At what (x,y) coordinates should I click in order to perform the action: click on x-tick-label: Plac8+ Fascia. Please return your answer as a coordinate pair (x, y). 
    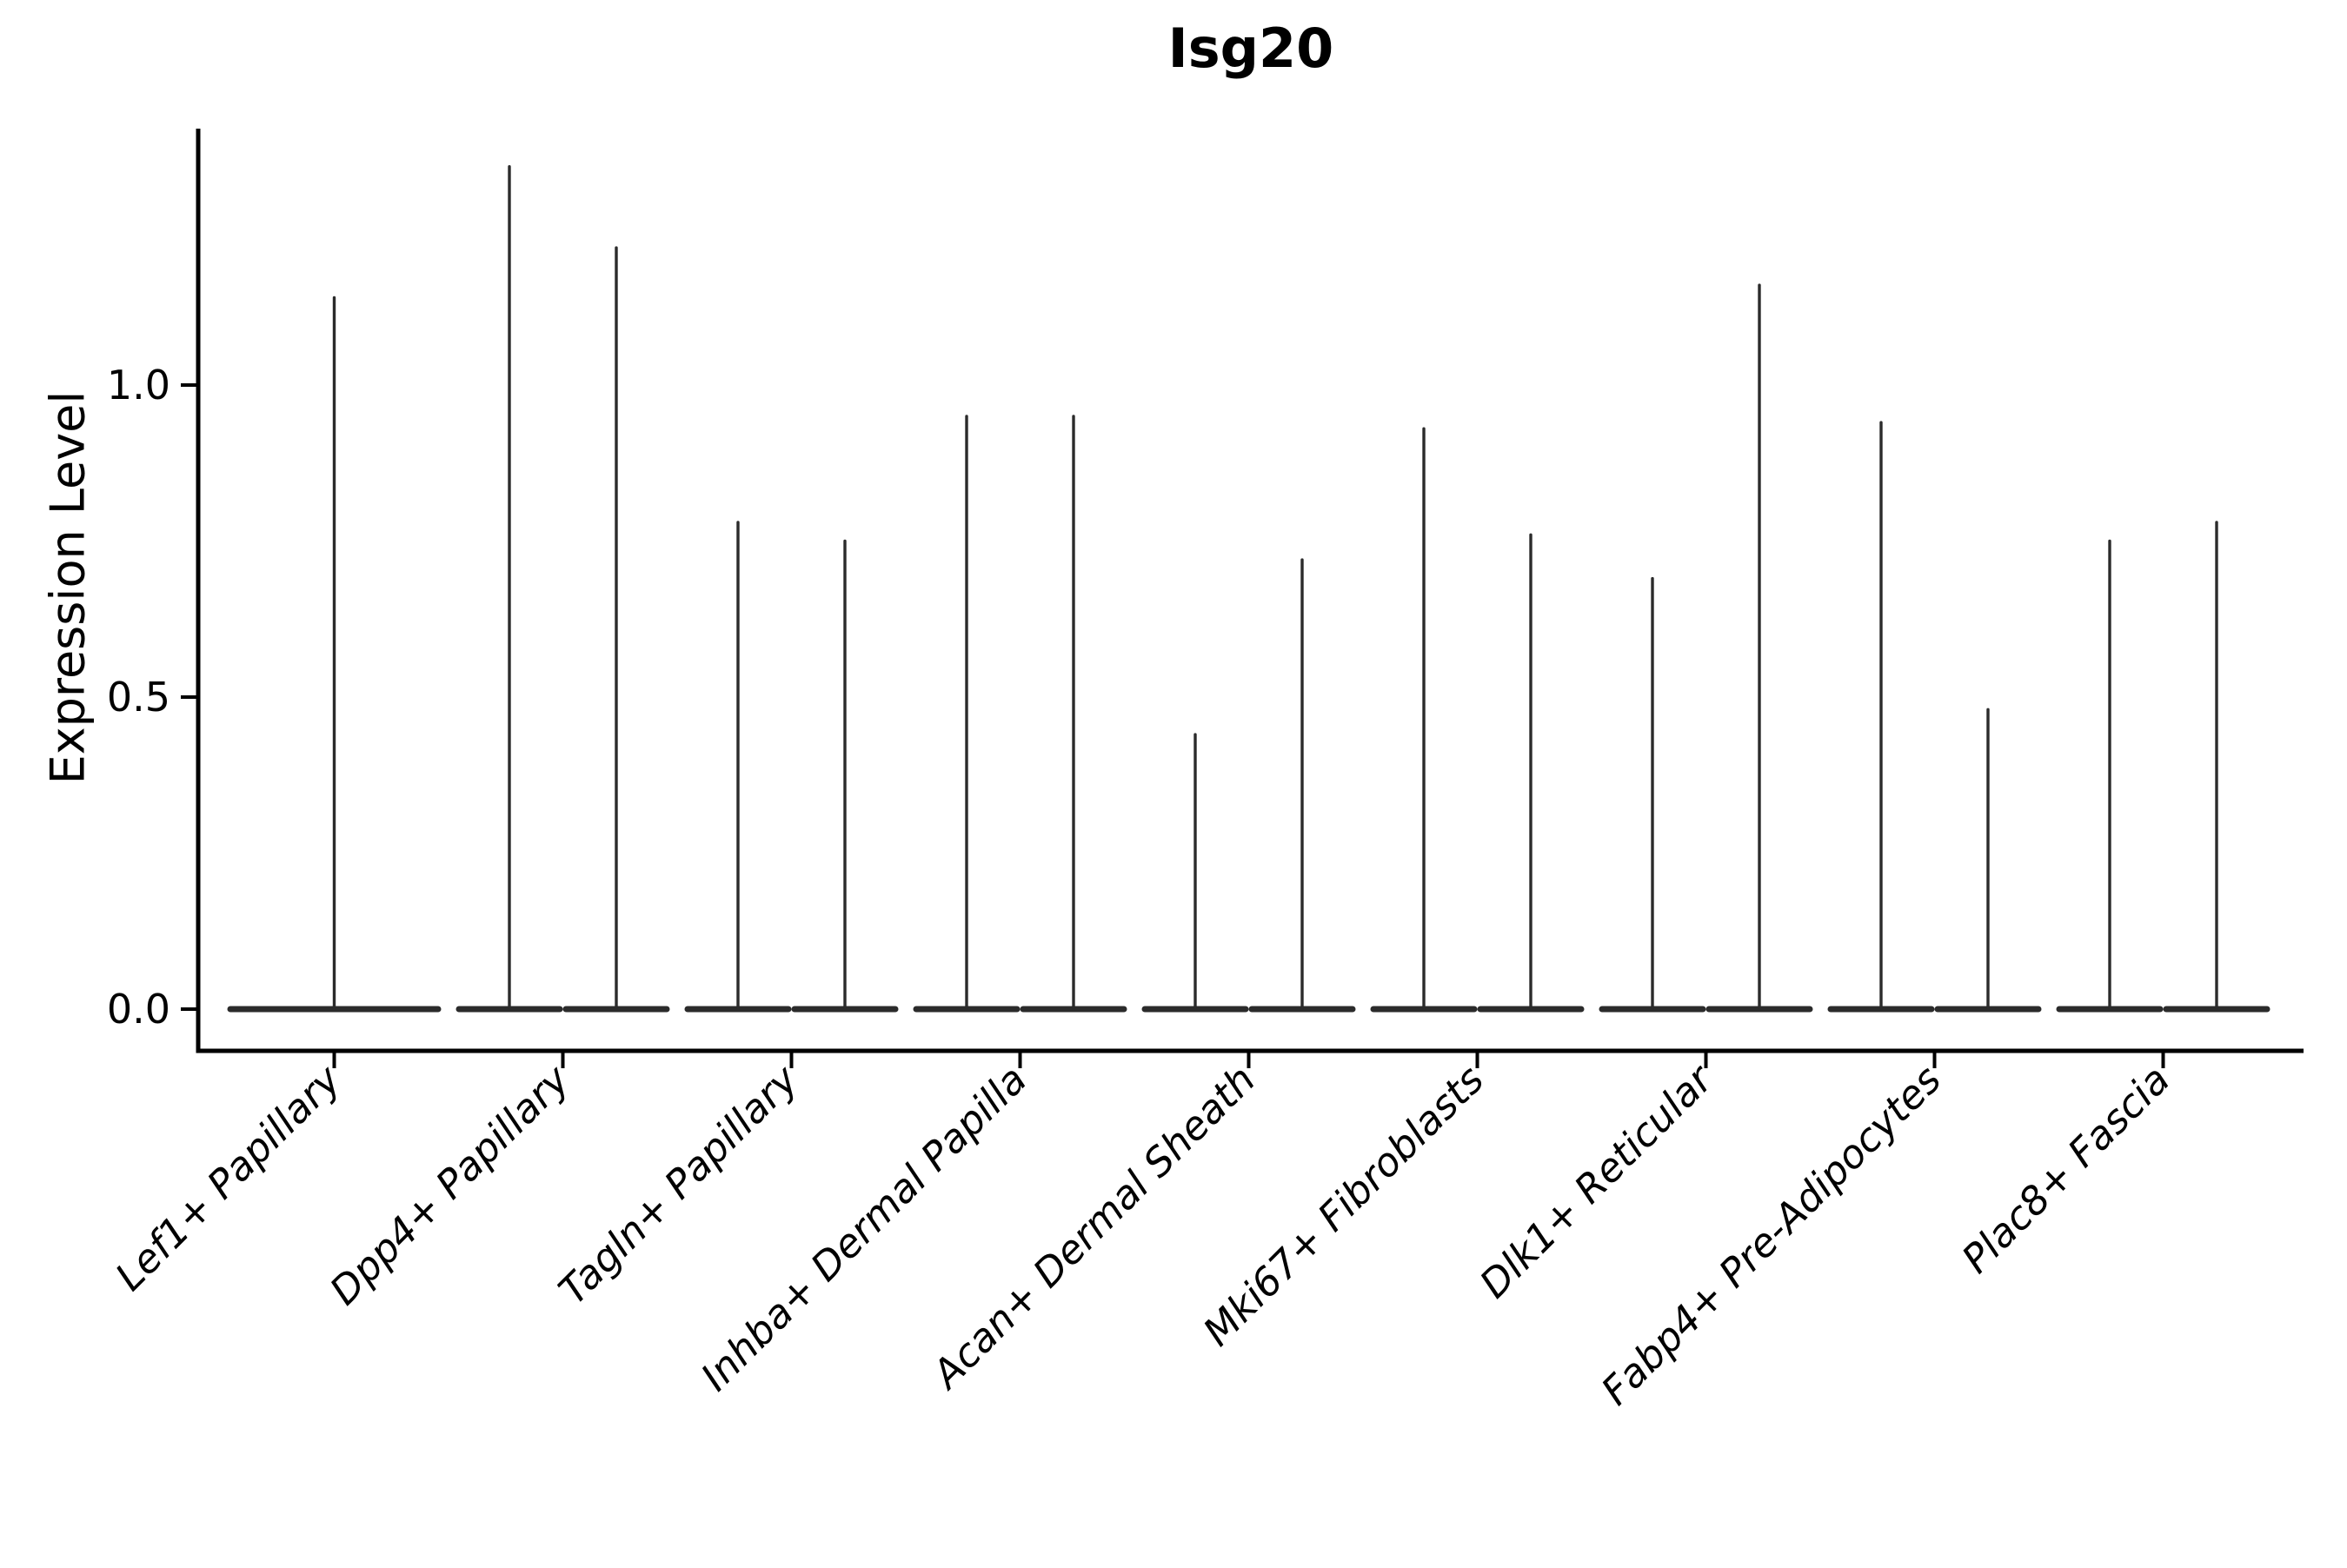
    Looking at the image, I should click on (2066, 1169).